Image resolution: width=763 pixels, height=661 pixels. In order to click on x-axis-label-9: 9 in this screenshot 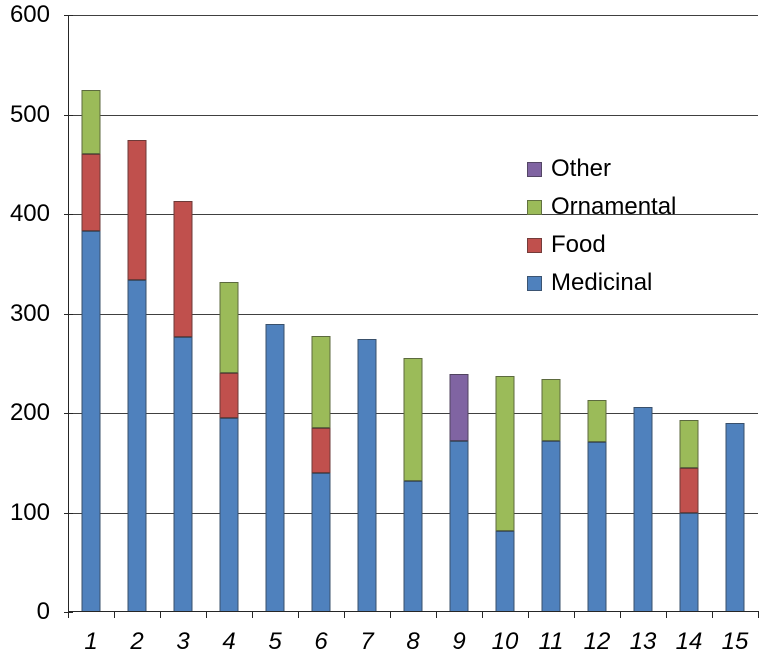, I will do `click(459, 641)`.